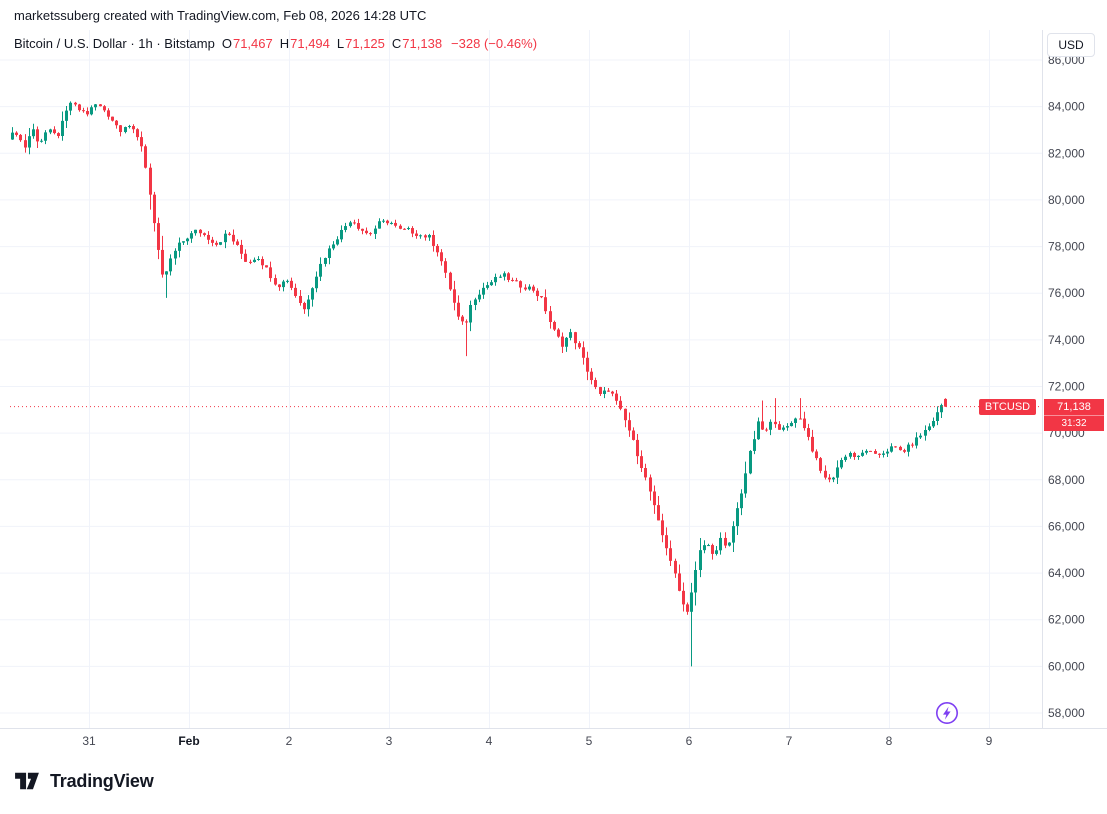 The height and width of the screenshot is (814, 1107). I want to click on svg-text: Feb, so click(188, 741).